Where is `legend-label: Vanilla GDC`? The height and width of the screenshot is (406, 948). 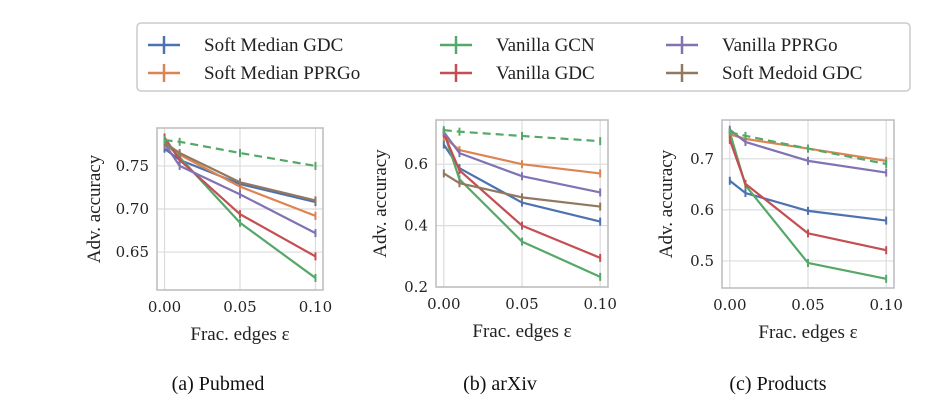
legend-label: Vanilla GDC is located at coordinates (545, 73).